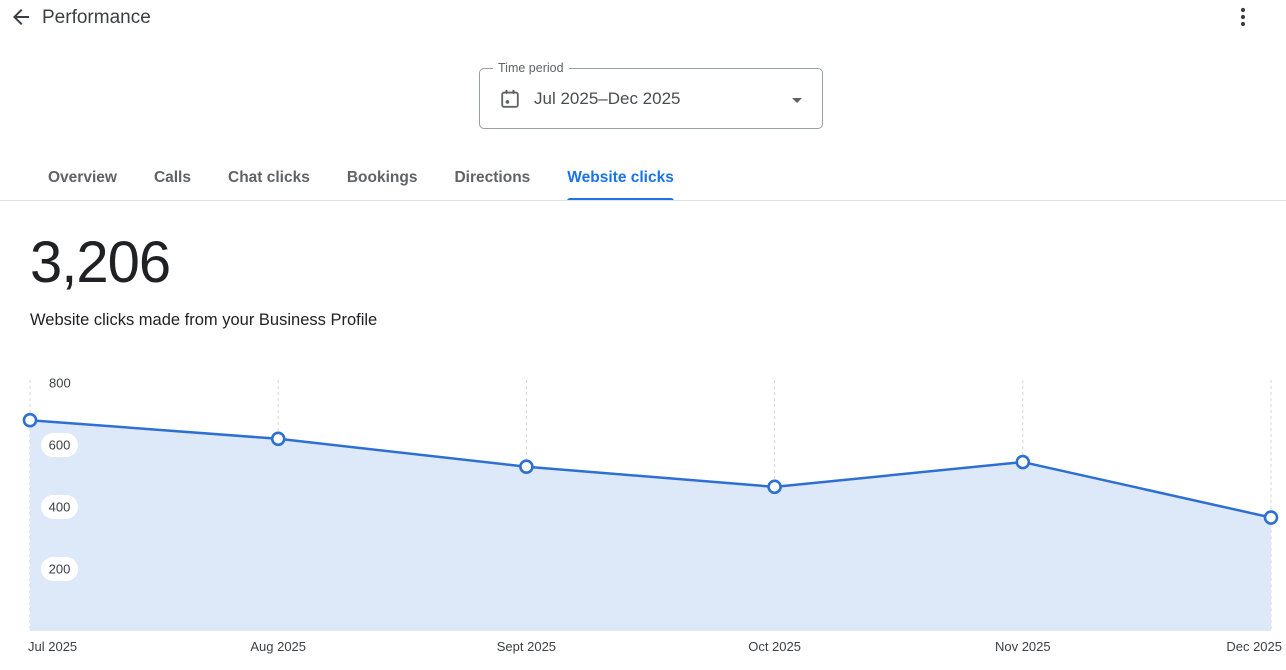 Image resolution: width=1286 pixels, height=670 pixels. I want to click on page-title: Performance, so click(96, 17).